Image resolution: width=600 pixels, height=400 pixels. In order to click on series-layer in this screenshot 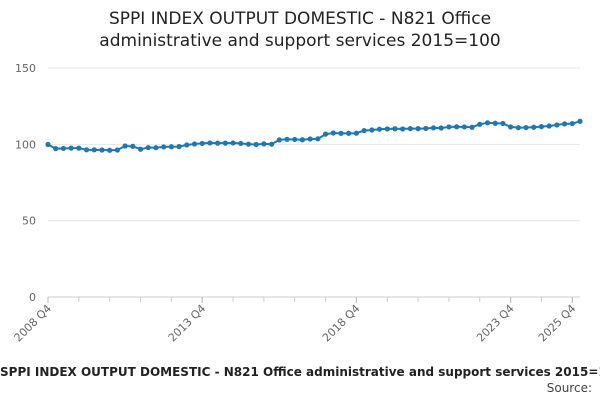, I will do `click(314, 135)`.